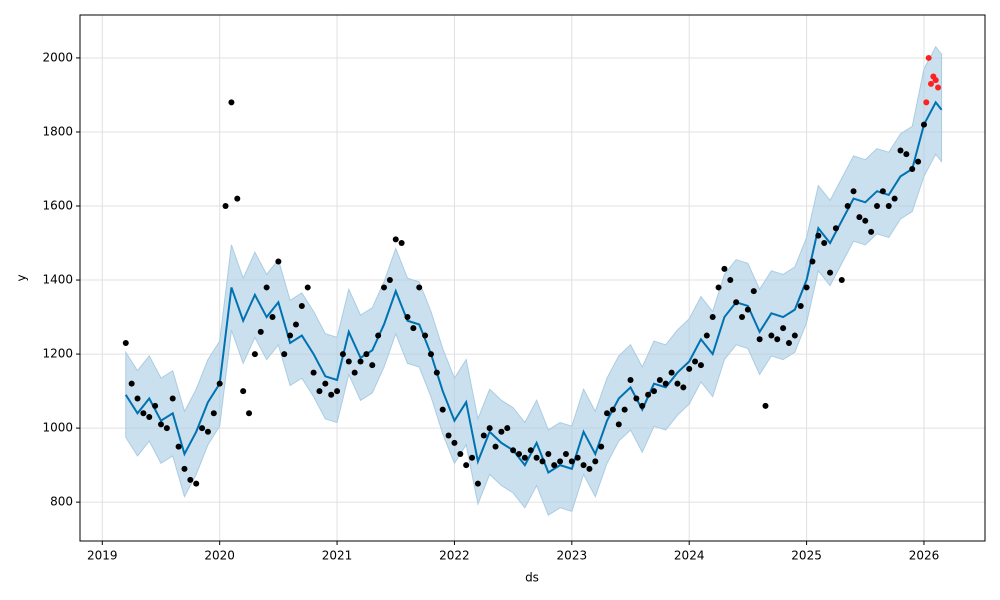 The width and height of the screenshot is (1000, 600). What do you see at coordinates (219, 556) in the screenshot?
I see `x-tick-label: 2020` at bounding box center [219, 556].